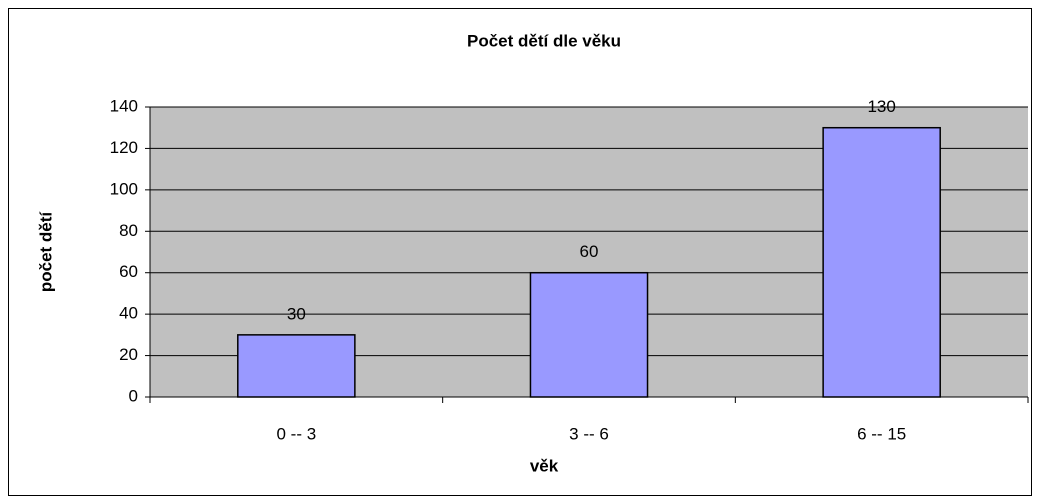  I want to click on data-label: 130, so click(881, 106).